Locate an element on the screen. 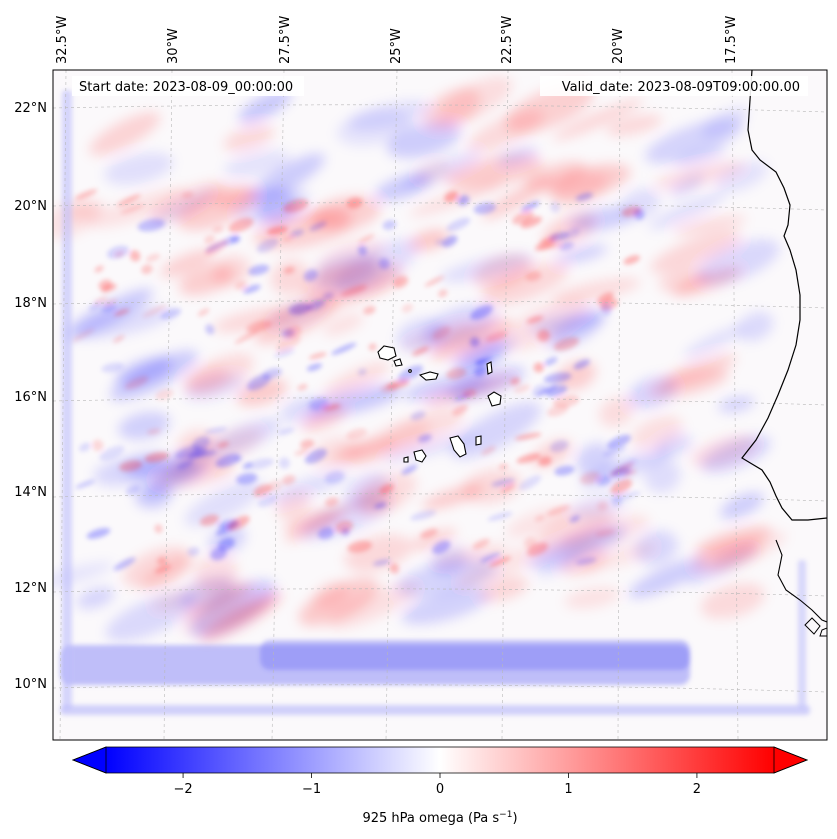 The image size is (837, 839). latitude-labels: 22°N 20°N 18°N 16°N 14°N 12°N 10°N is located at coordinates (30, 396).